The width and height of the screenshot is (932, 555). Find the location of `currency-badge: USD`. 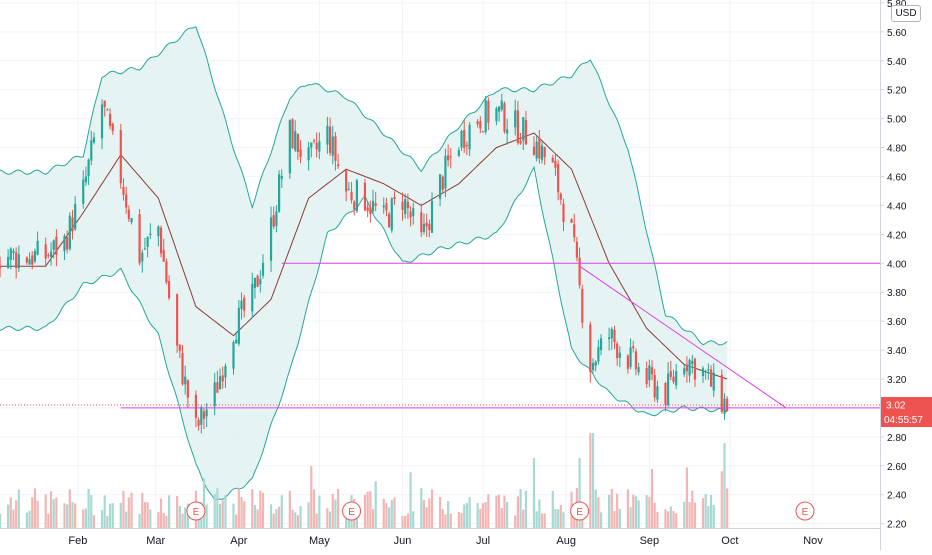

currency-badge: USD is located at coordinates (906, 13).